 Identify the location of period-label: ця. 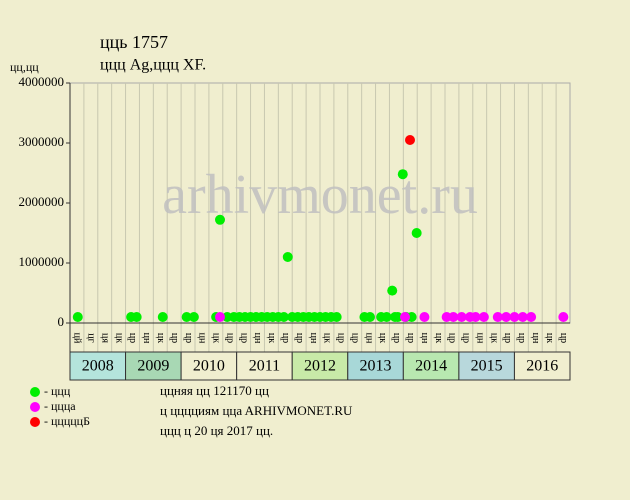
(104, 338).